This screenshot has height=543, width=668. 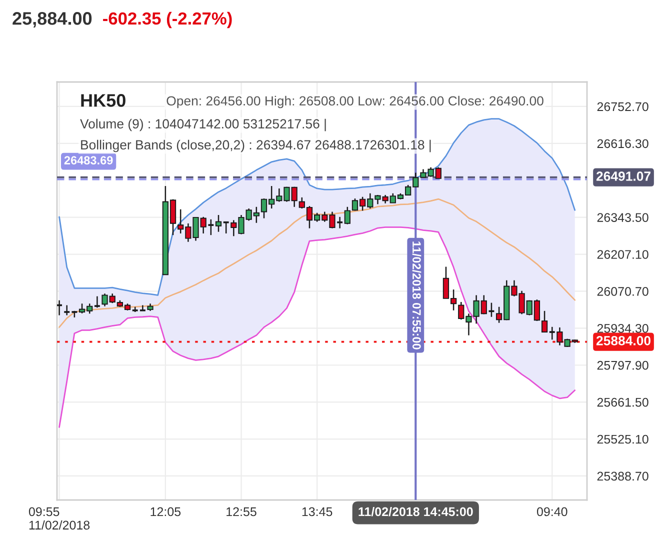 What do you see at coordinates (622, 217) in the screenshot?
I see `y-tick-label: 26343.50` at bounding box center [622, 217].